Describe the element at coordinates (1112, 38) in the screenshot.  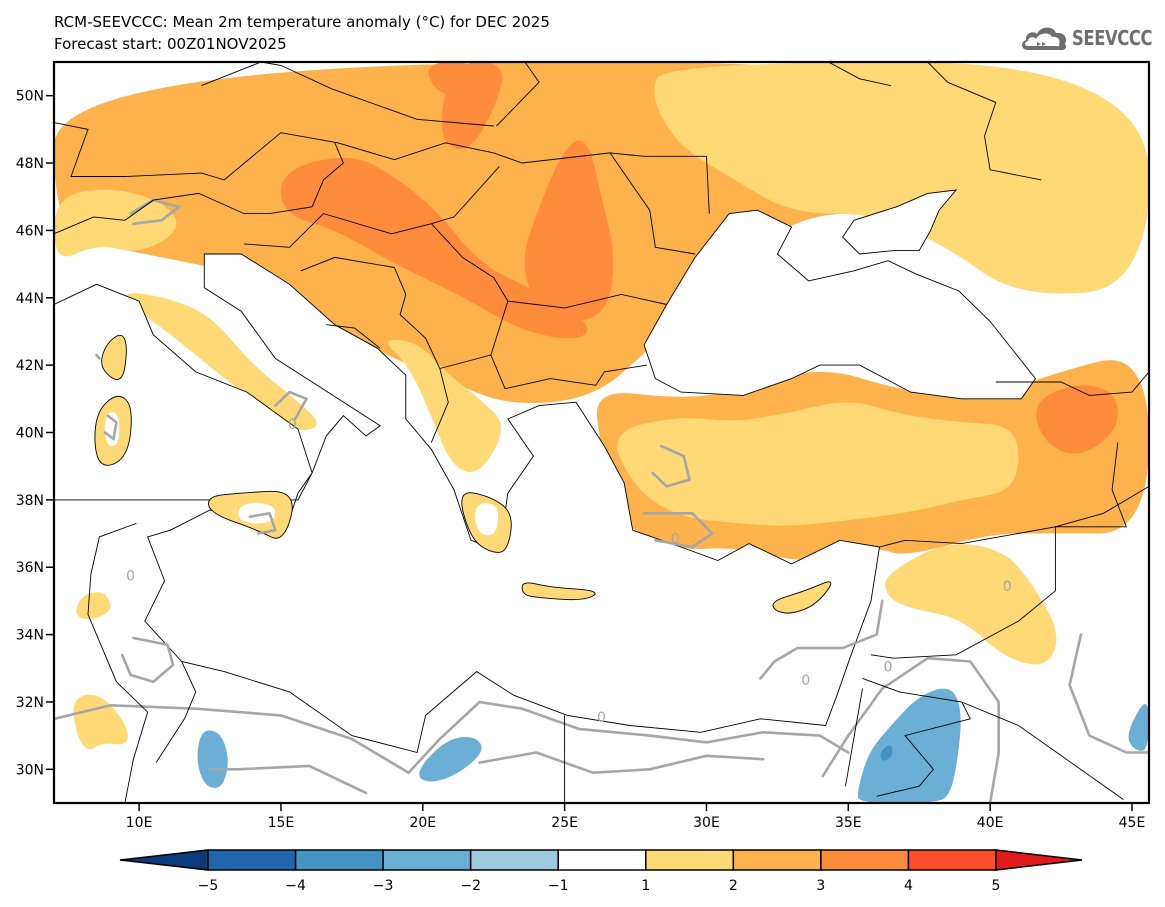
I see `logo-text: SEEVCCC` at that location.